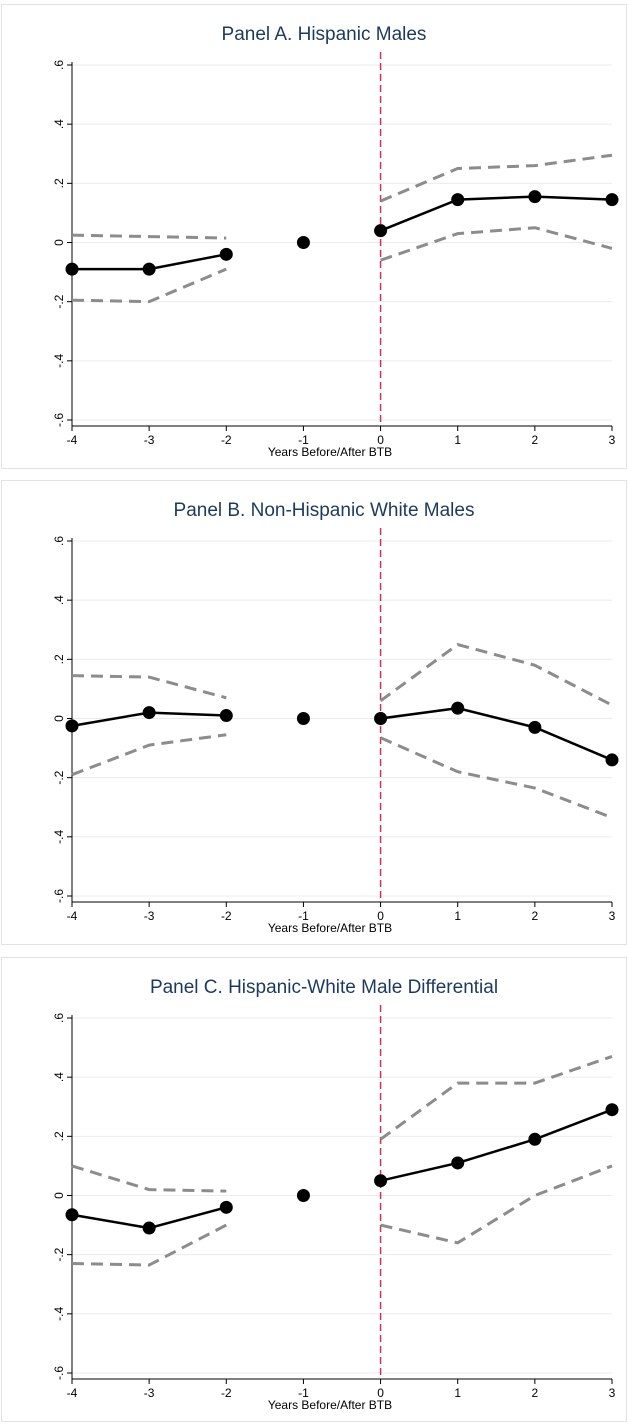  What do you see at coordinates (324, 510) in the screenshot?
I see `chart-title: Panel B. Non-Hispanic White Males` at bounding box center [324, 510].